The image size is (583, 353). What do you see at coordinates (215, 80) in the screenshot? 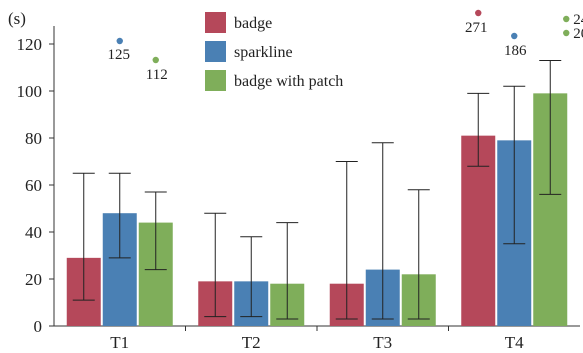
I see `legend-swatch-badge-with-patch` at bounding box center [215, 80].